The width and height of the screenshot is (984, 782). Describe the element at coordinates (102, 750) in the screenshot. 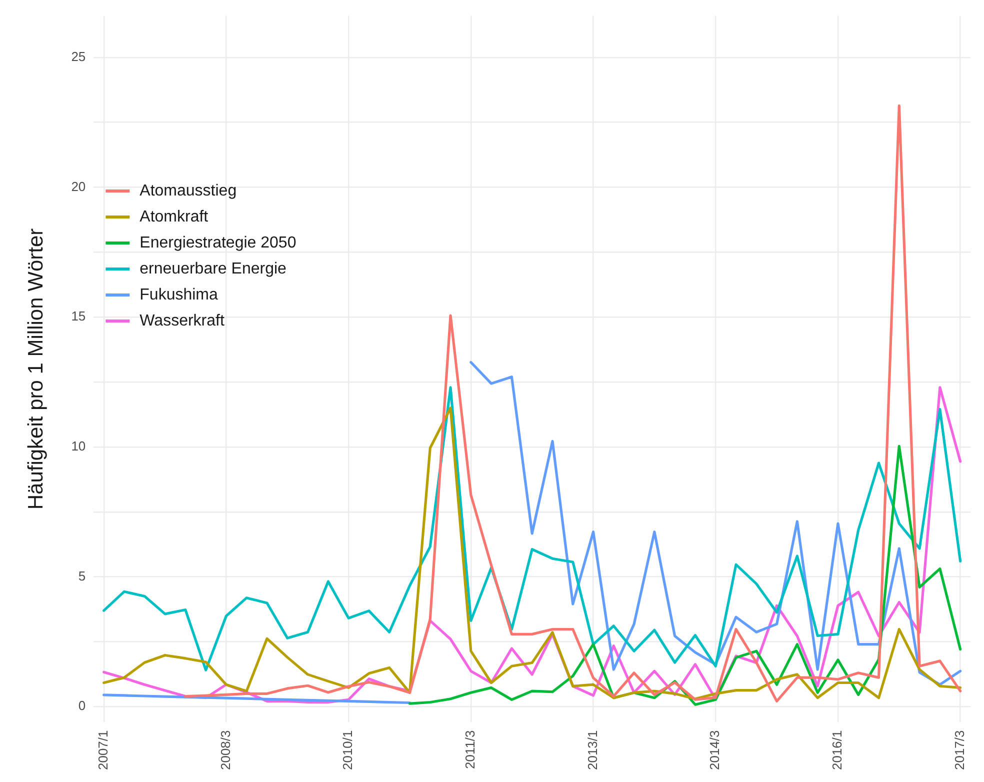

I see `x-tick-label: 2007/1` at that location.